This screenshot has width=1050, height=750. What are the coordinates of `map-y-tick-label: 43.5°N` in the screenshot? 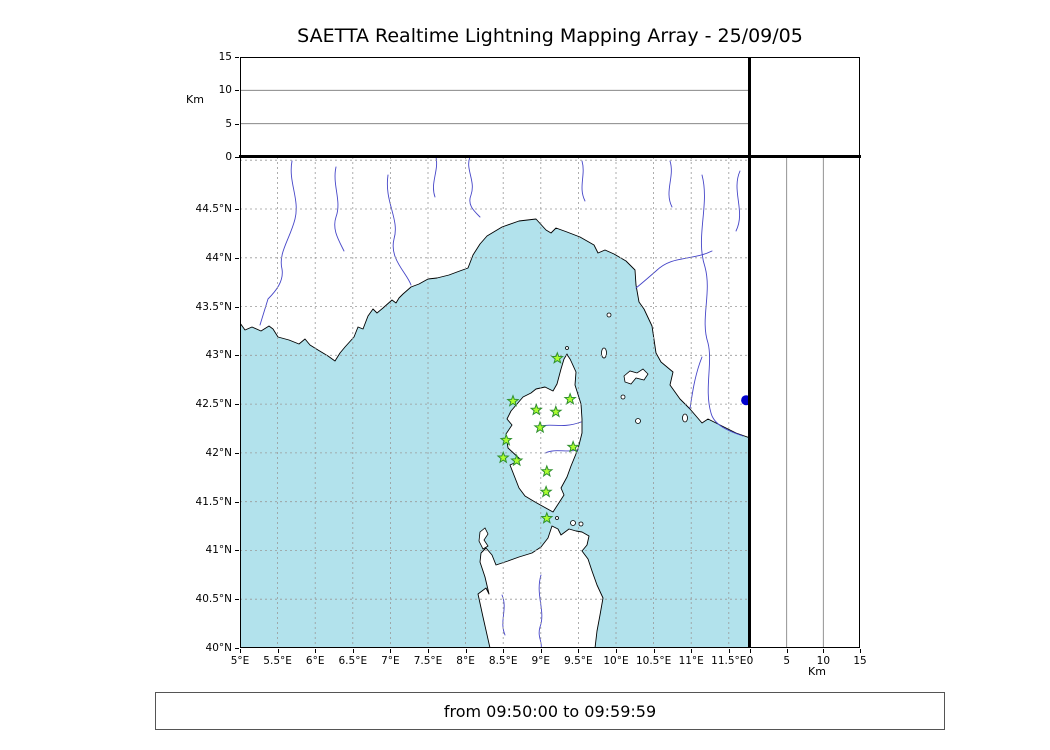 It's located at (213, 306).